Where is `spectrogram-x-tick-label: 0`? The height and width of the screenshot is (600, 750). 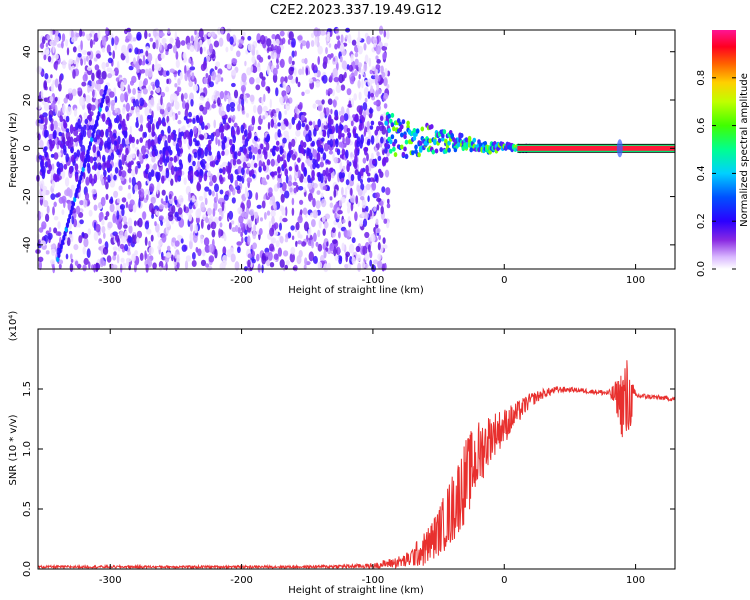 spectrogram-x-tick-label: 0 is located at coordinates (504, 280).